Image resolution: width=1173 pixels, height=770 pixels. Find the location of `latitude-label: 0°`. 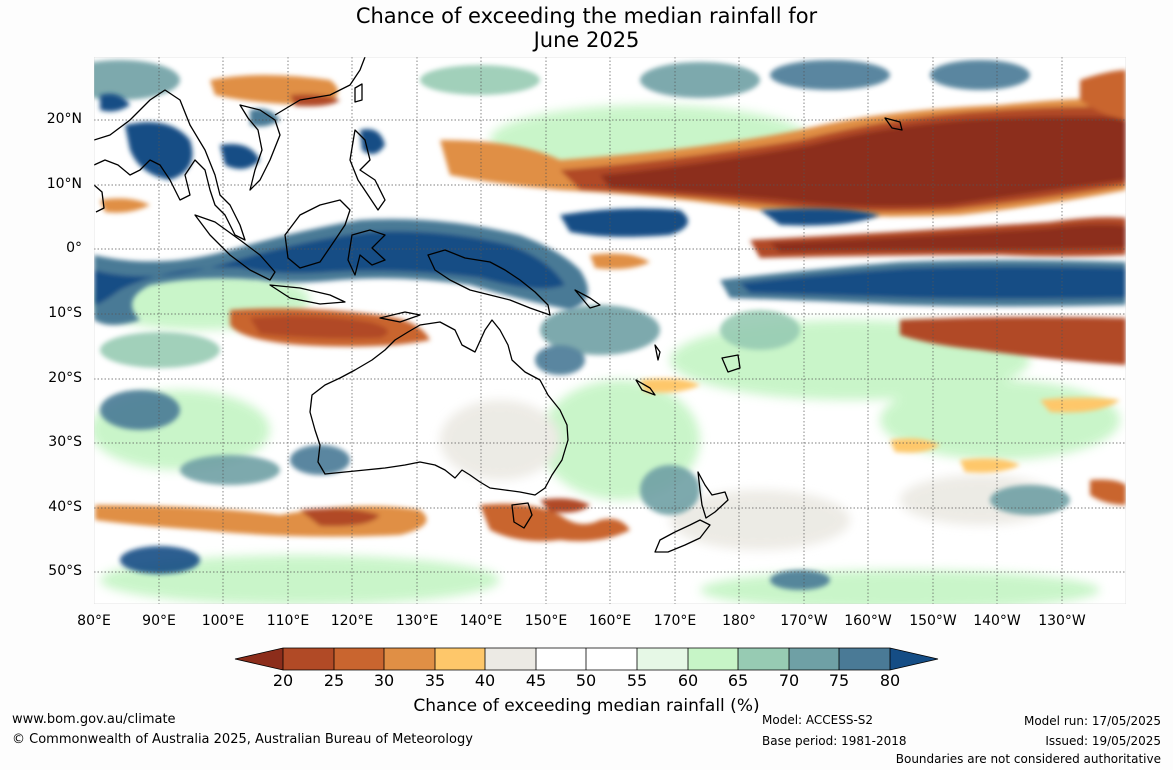

latitude-label: 0° is located at coordinates (74, 248).